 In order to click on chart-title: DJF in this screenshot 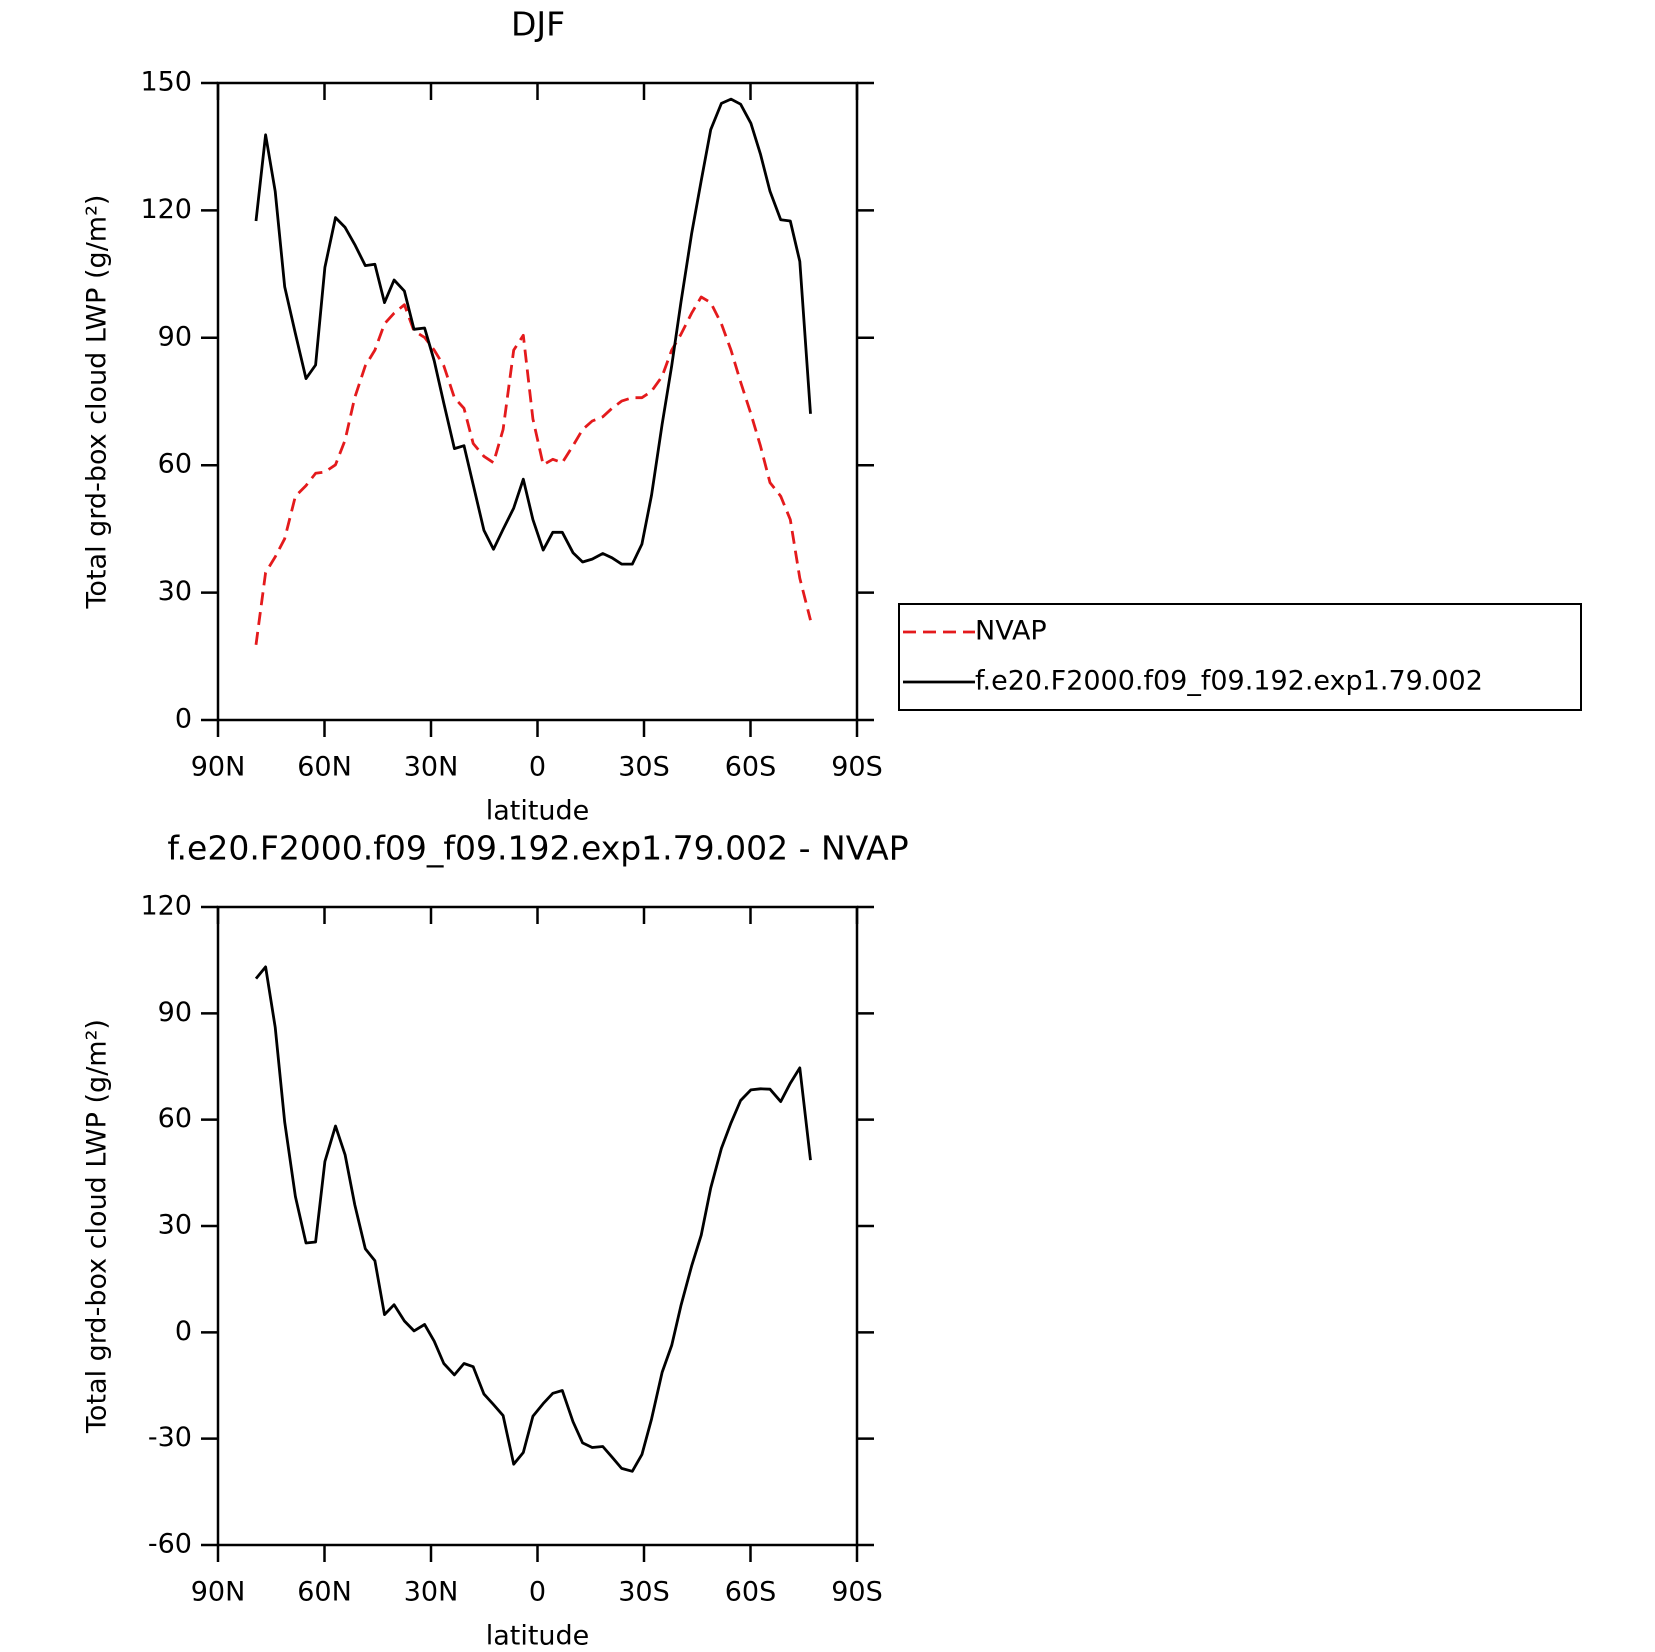, I will do `click(538, 24)`.